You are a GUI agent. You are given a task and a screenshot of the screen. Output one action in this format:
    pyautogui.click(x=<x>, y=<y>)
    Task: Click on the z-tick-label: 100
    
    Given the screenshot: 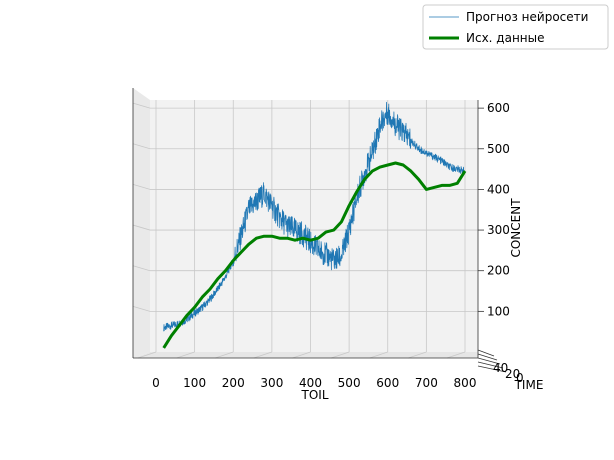 What is the action you would take?
    pyautogui.click(x=498, y=311)
    